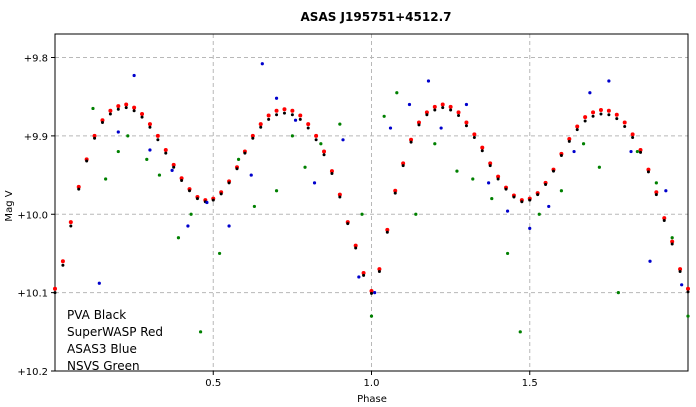 This screenshot has width=696, height=407. Describe the element at coordinates (115, 332) in the screenshot. I see `legend-entry: SuperWASP Red` at that location.